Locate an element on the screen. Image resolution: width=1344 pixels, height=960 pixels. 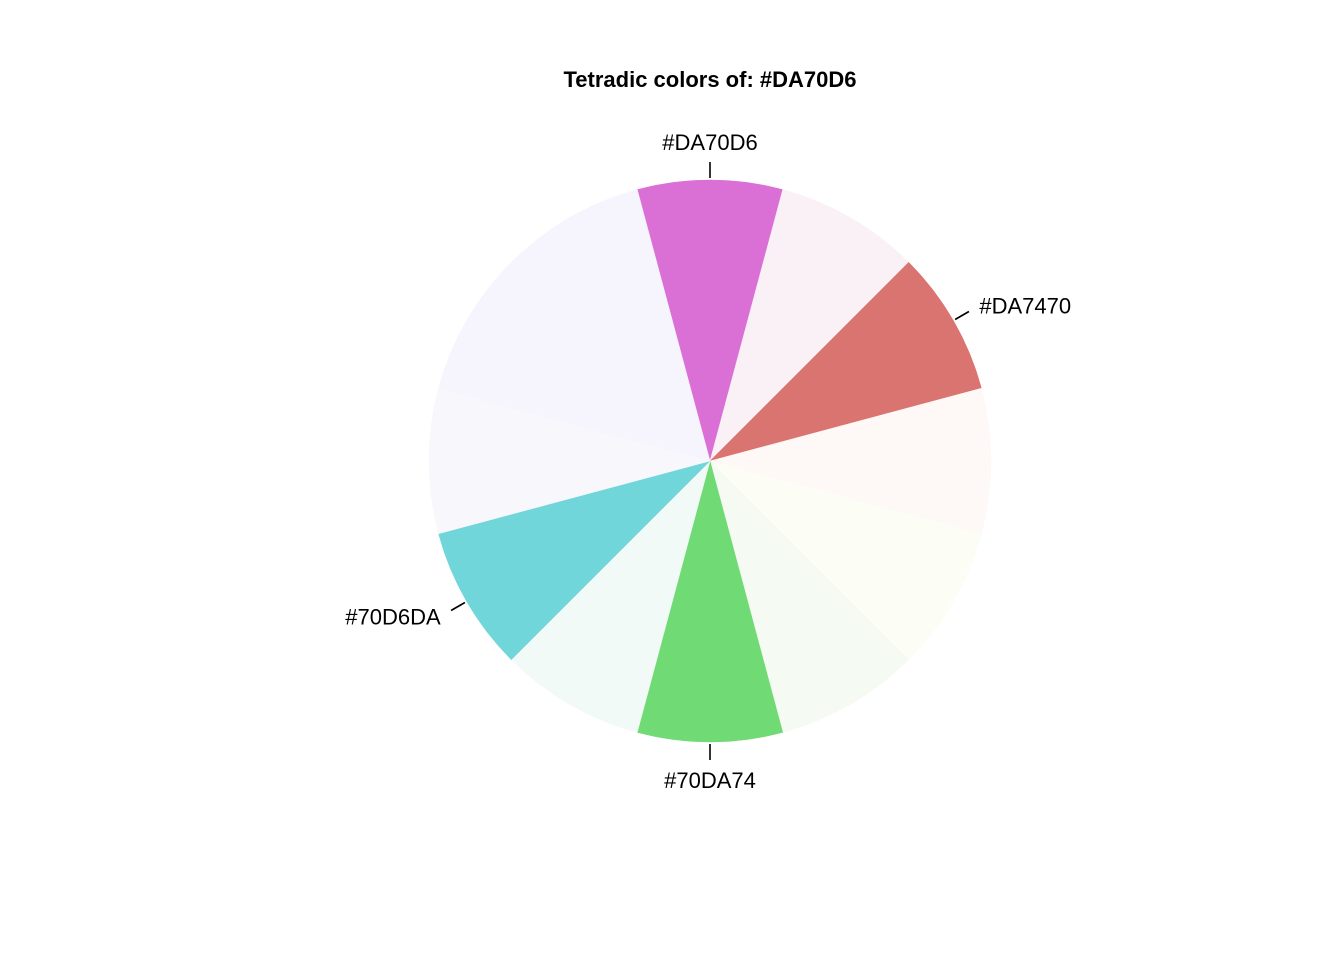
slice-label: #70D6DA is located at coordinates (393, 617).